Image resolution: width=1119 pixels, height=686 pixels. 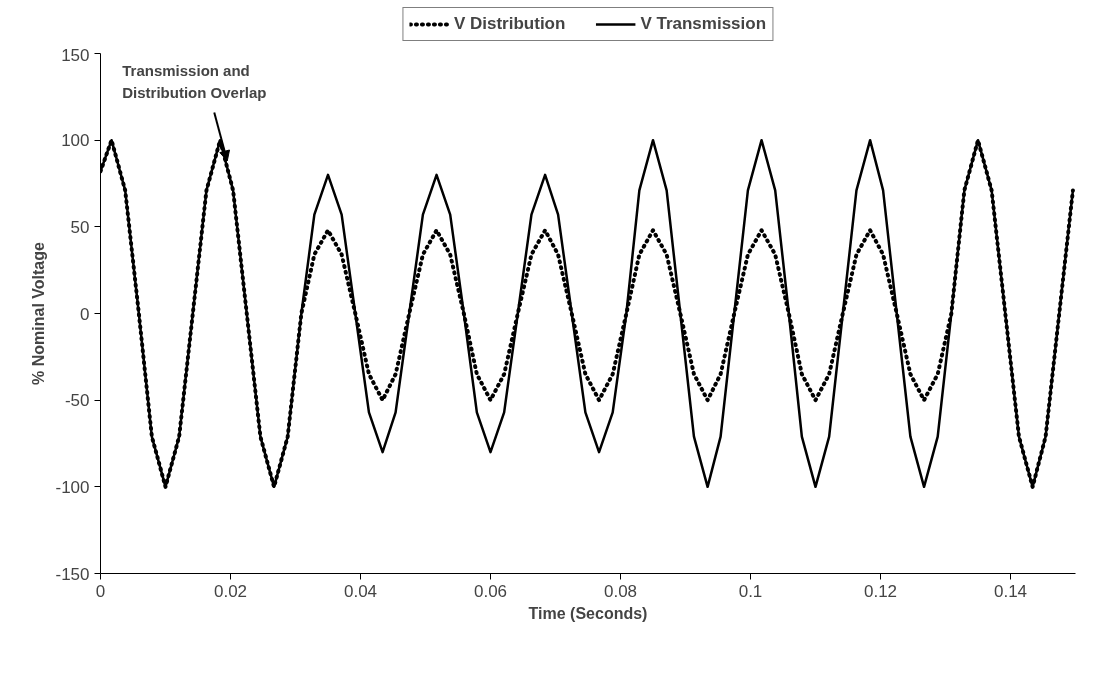 I want to click on y-tick-label: -150, so click(x=72, y=574).